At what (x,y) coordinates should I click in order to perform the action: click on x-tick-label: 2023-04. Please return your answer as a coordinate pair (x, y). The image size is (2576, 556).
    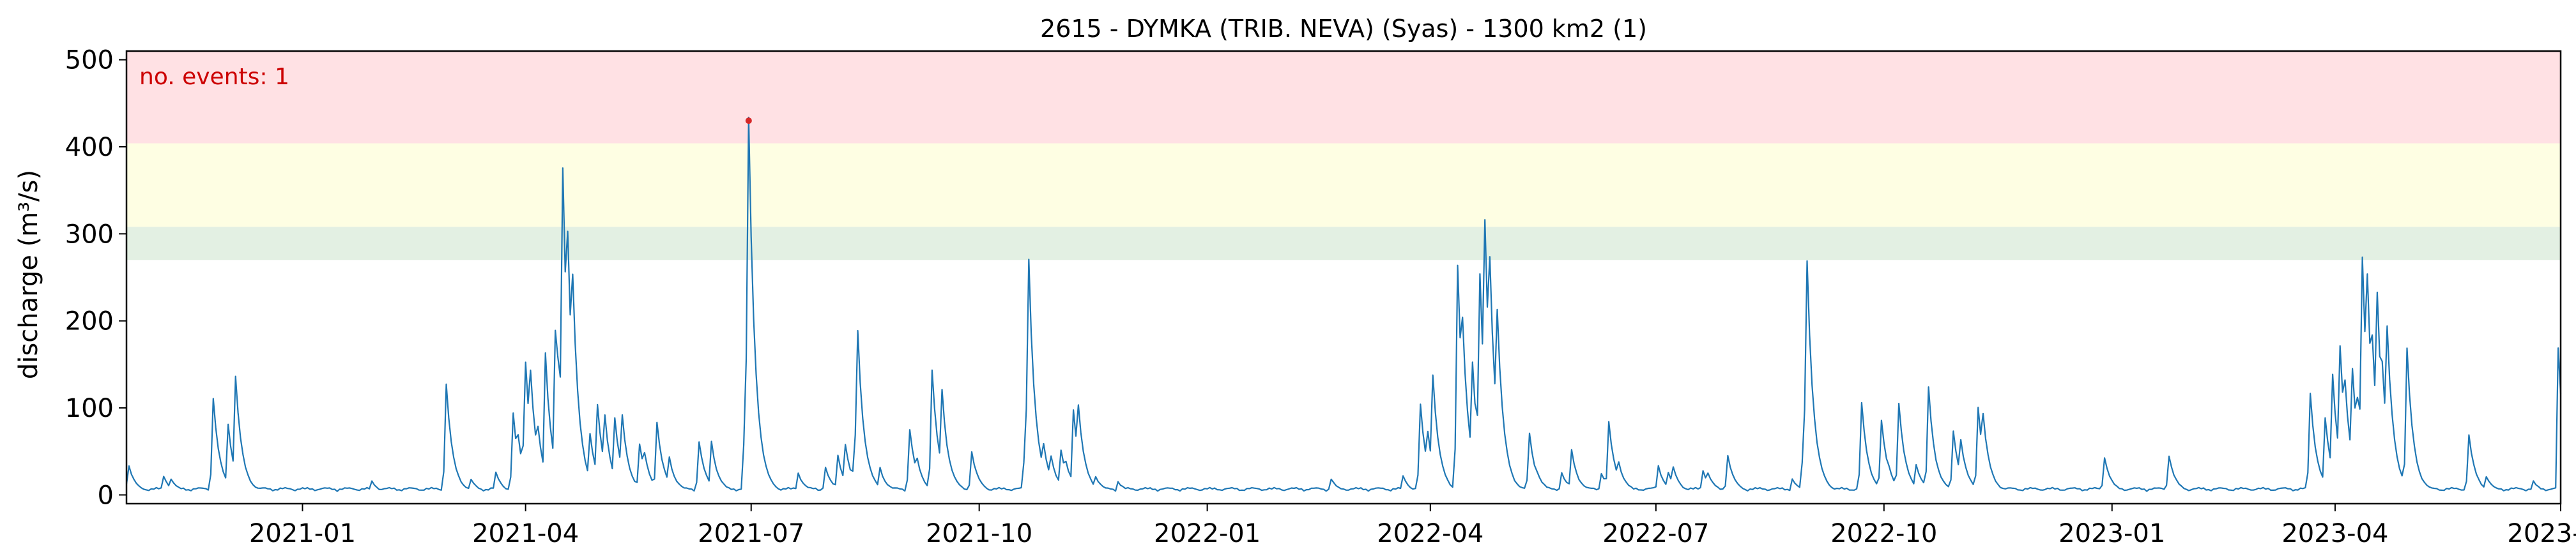
    Looking at the image, I should click on (2334, 534).